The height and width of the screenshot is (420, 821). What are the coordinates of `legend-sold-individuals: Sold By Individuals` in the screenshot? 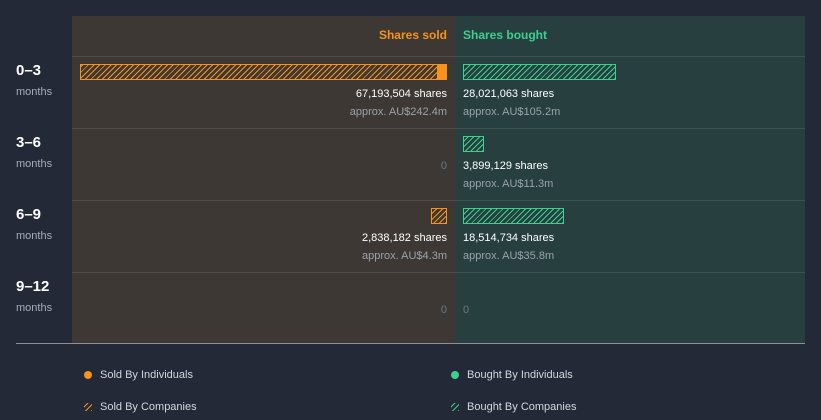 It's located at (146, 375).